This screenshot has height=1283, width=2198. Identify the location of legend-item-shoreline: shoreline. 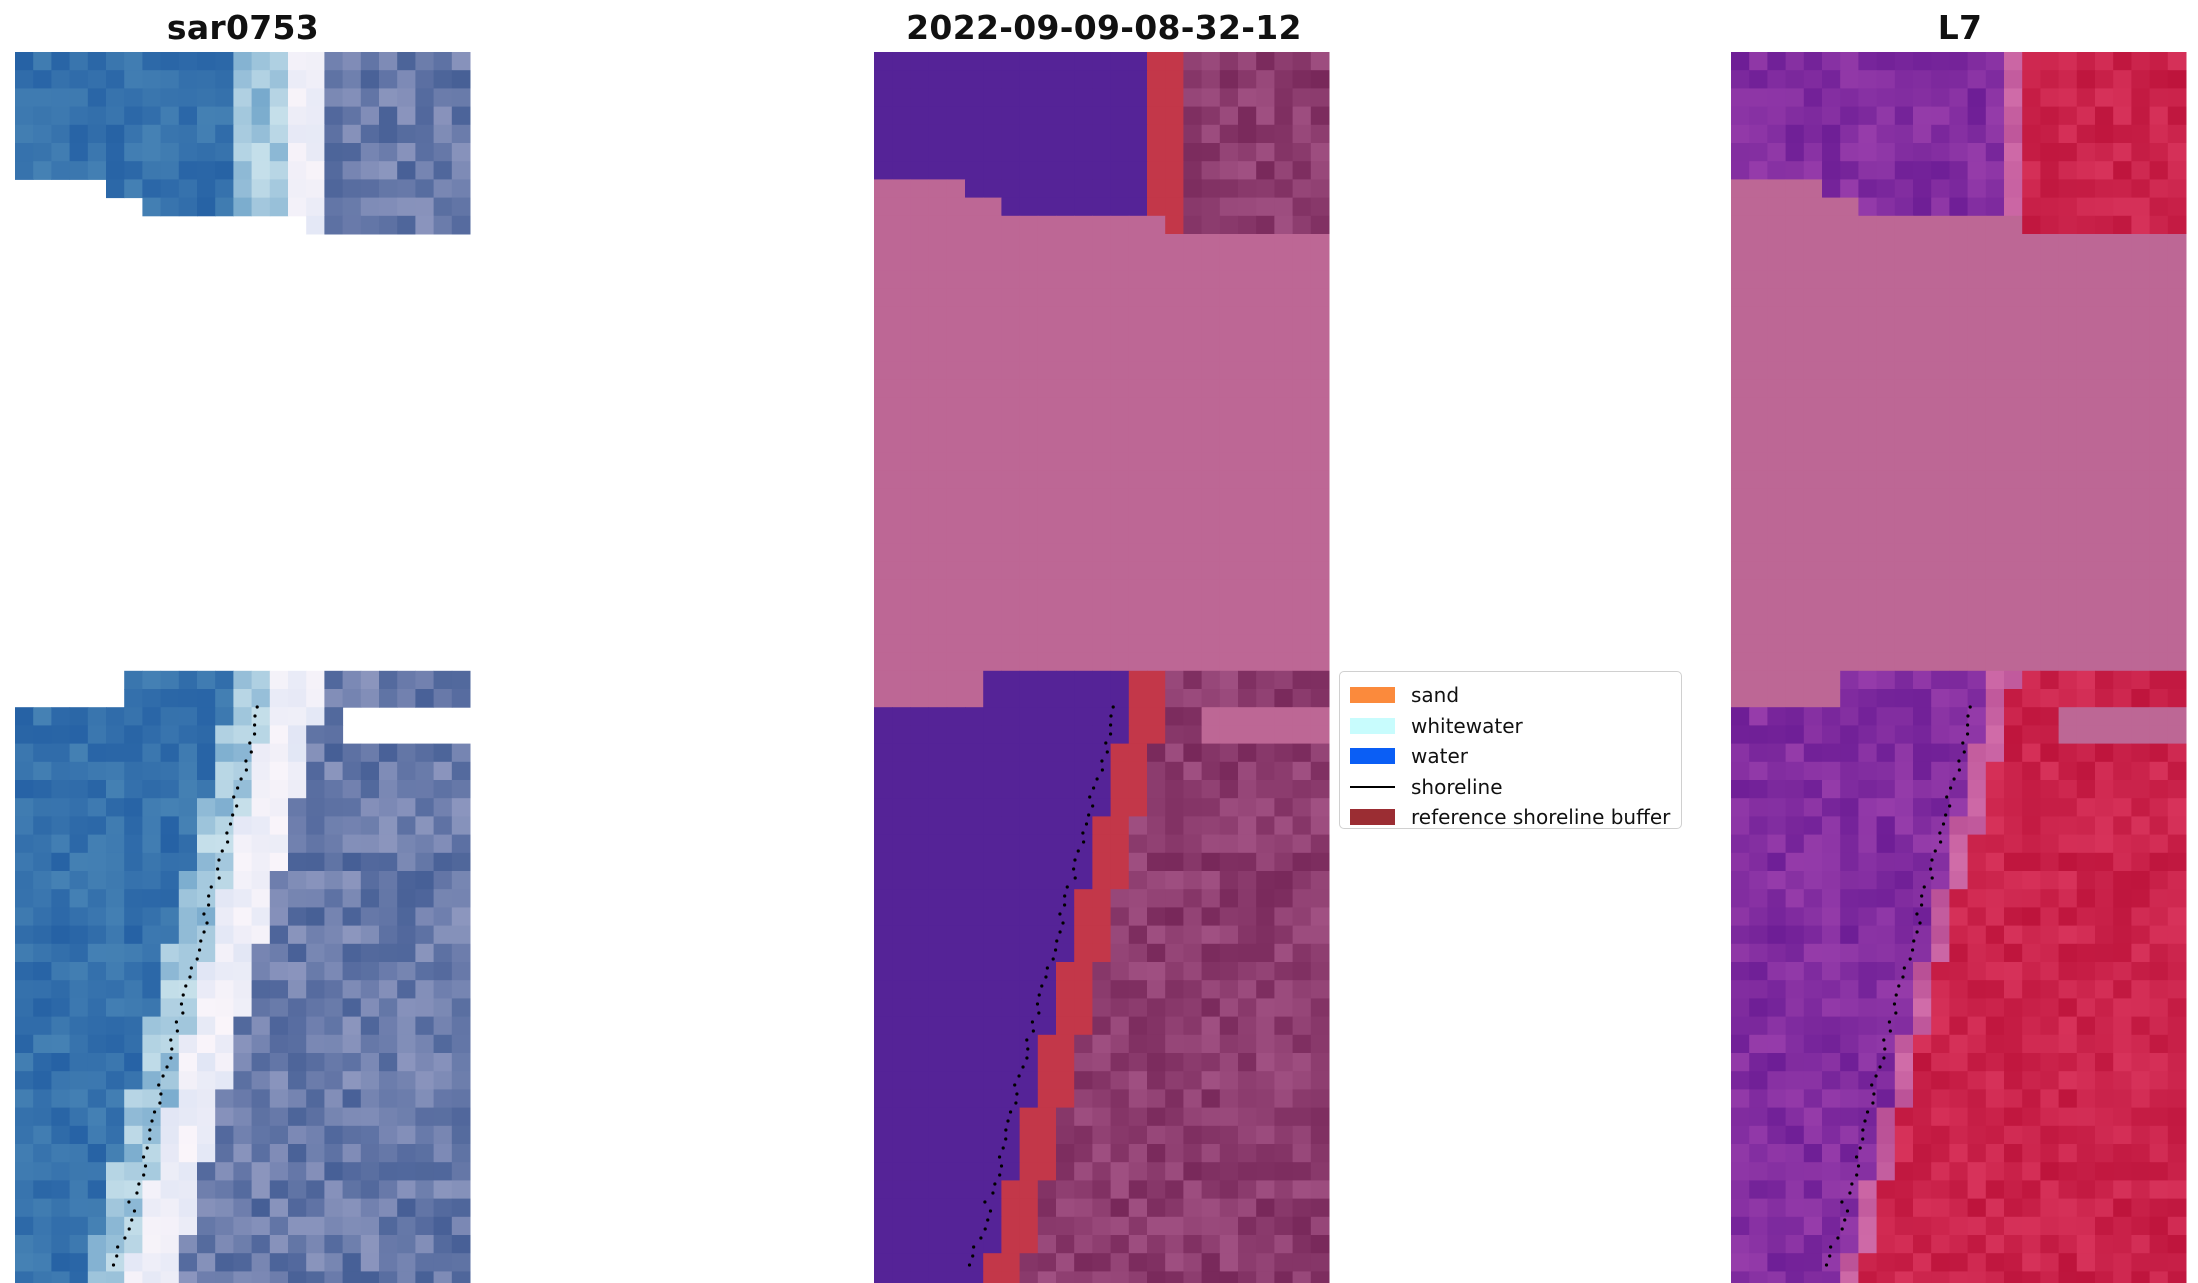
(1510, 787).